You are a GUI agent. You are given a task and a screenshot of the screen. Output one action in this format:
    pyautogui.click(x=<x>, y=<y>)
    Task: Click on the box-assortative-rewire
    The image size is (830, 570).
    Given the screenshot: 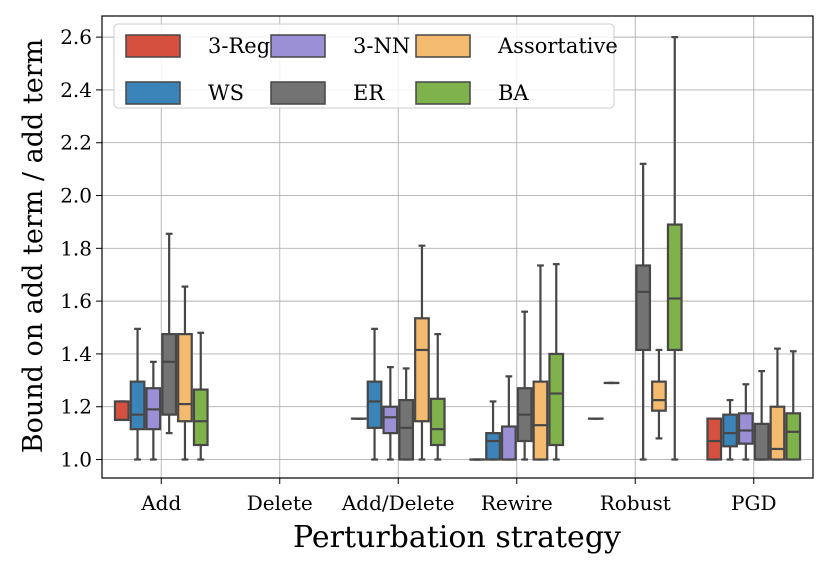 What is the action you would take?
    pyautogui.click(x=540, y=362)
    